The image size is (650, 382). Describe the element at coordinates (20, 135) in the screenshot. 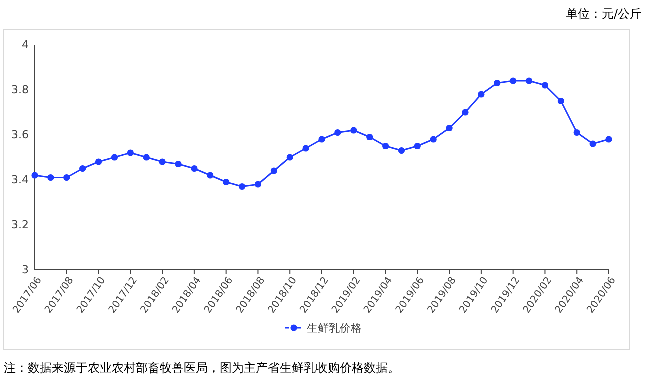

I see `y-tick-label: 3.6` at that location.